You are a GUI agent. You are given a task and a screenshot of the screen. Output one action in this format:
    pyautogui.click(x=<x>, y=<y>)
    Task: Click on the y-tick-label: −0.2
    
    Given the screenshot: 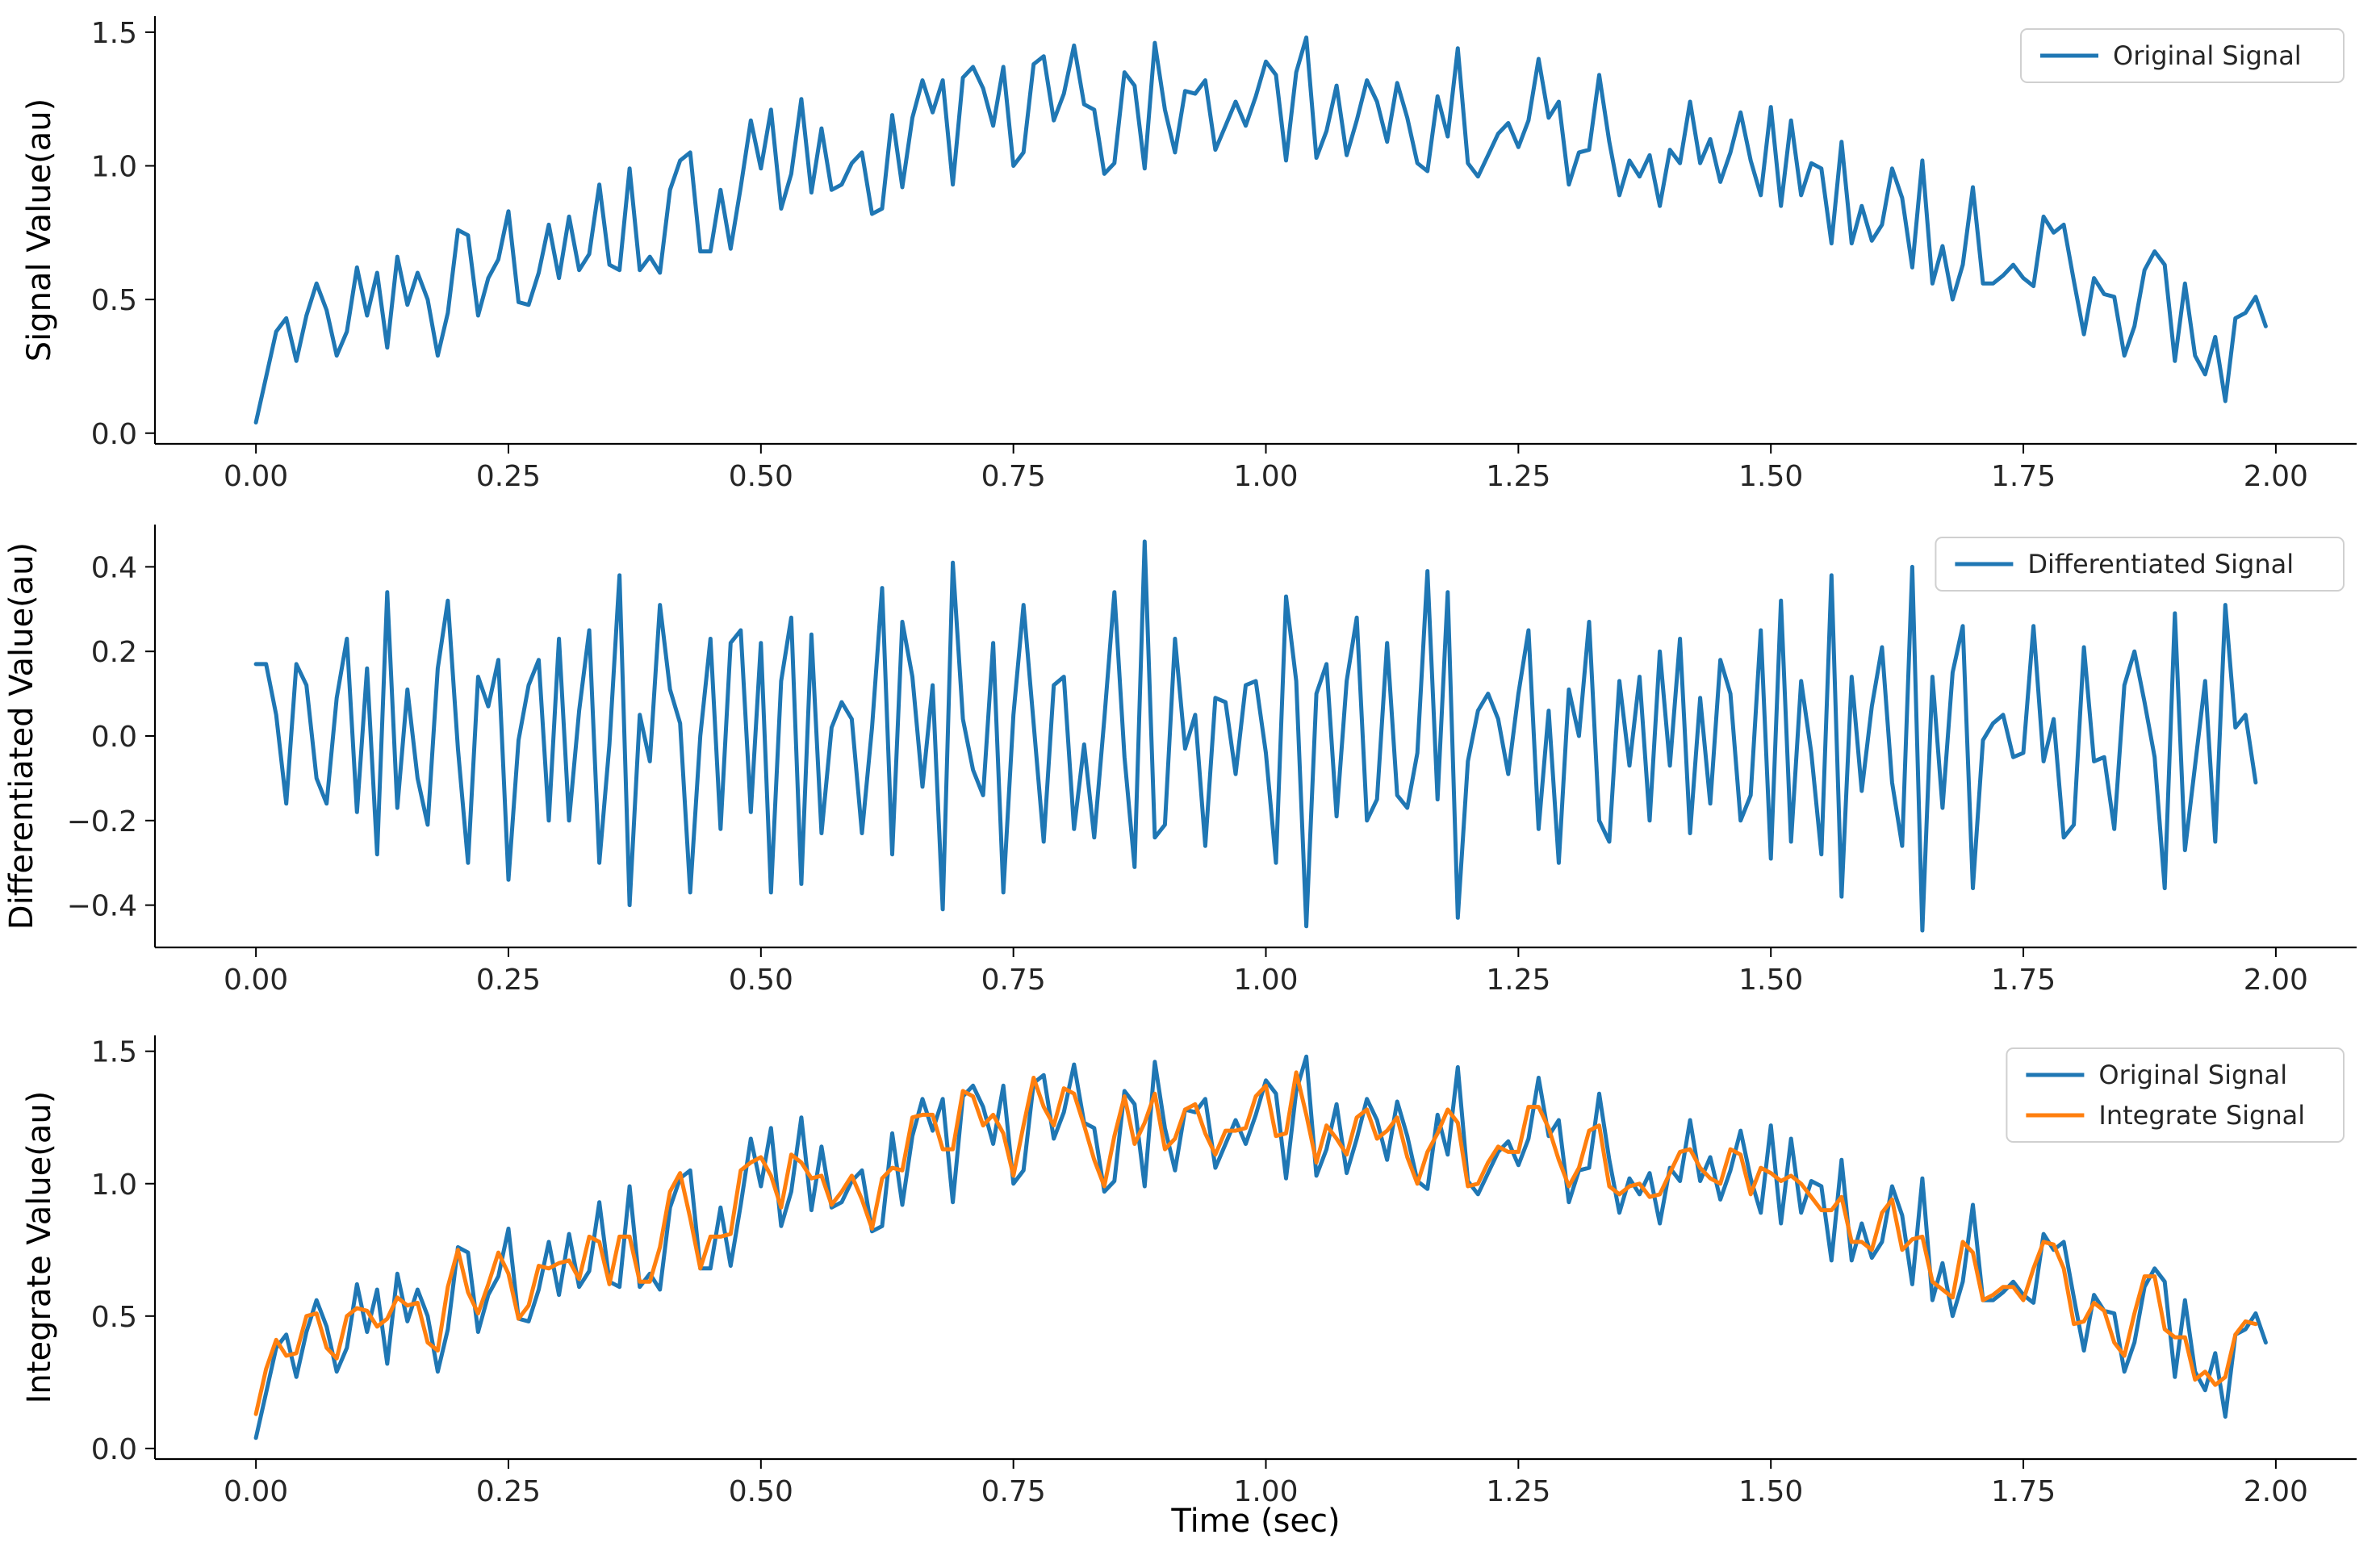 What is the action you would take?
    pyautogui.click(x=102, y=821)
    